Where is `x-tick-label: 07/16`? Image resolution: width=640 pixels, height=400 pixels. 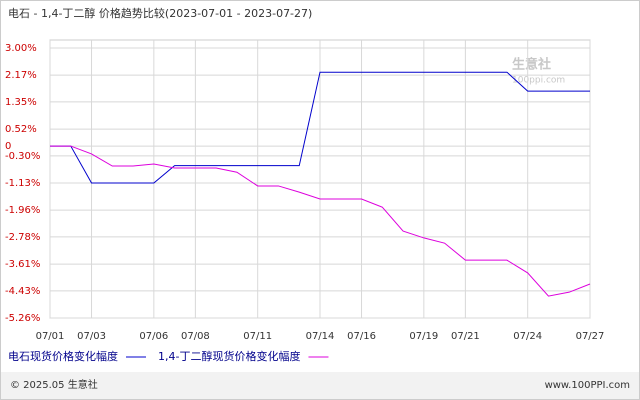
x-tick-label: 07/16 is located at coordinates (361, 336).